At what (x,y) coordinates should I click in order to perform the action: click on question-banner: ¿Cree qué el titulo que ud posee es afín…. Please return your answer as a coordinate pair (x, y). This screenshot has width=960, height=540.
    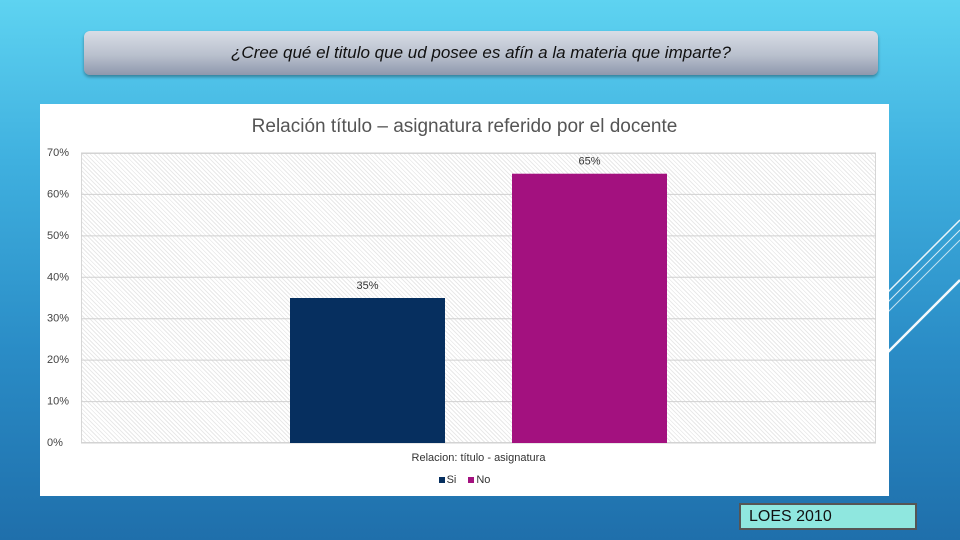
    Looking at the image, I should click on (481, 53).